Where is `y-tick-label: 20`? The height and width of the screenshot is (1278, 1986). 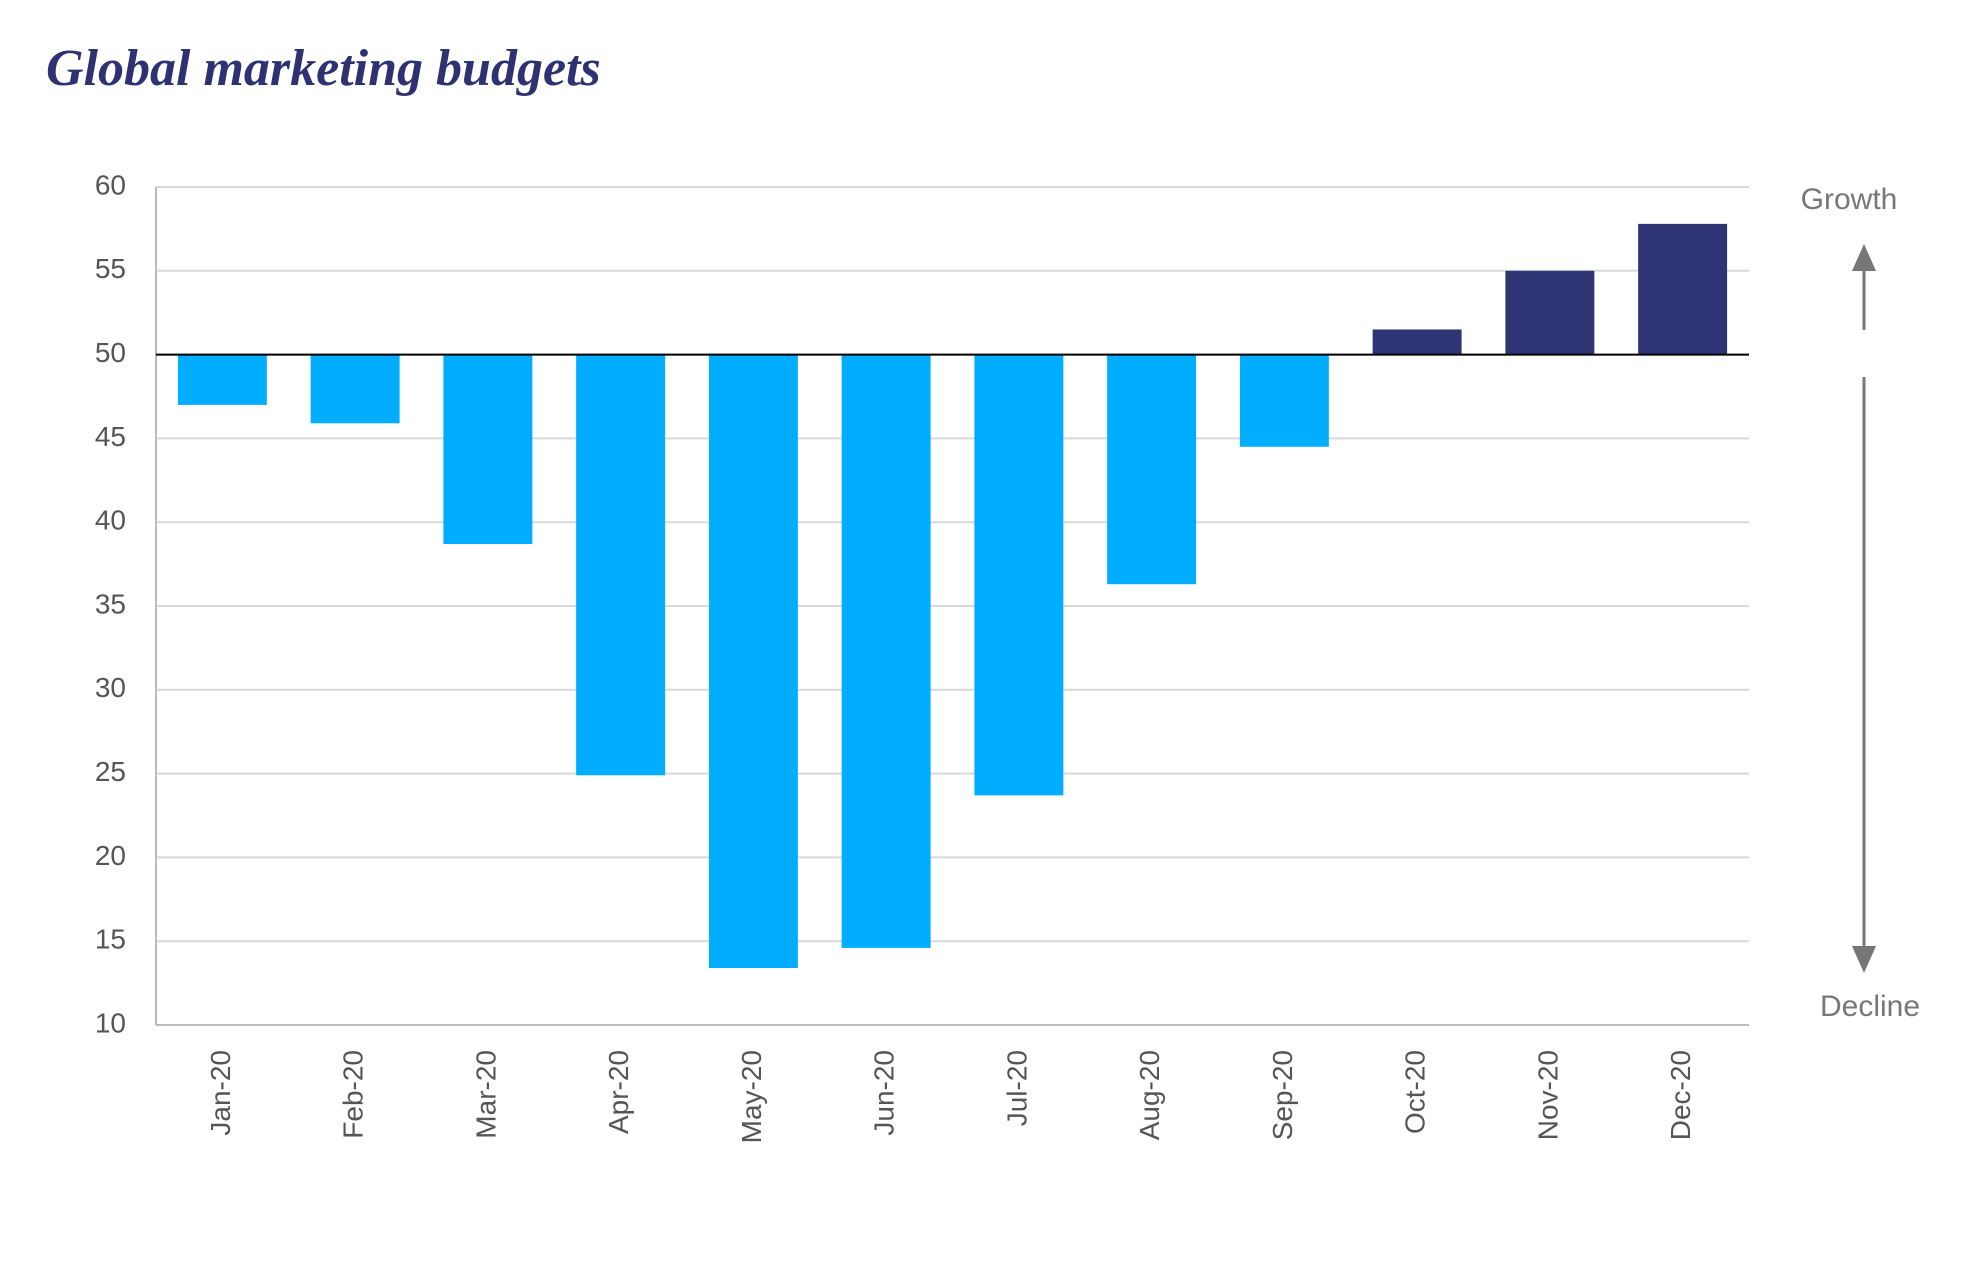
y-tick-label: 20 is located at coordinates (110, 855).